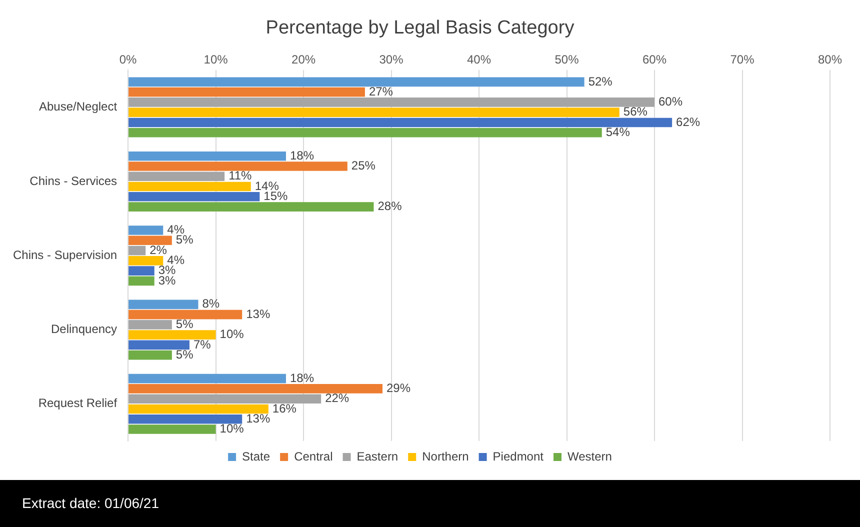  I want to click on legend-label: Piedmont, so click(518, 456).